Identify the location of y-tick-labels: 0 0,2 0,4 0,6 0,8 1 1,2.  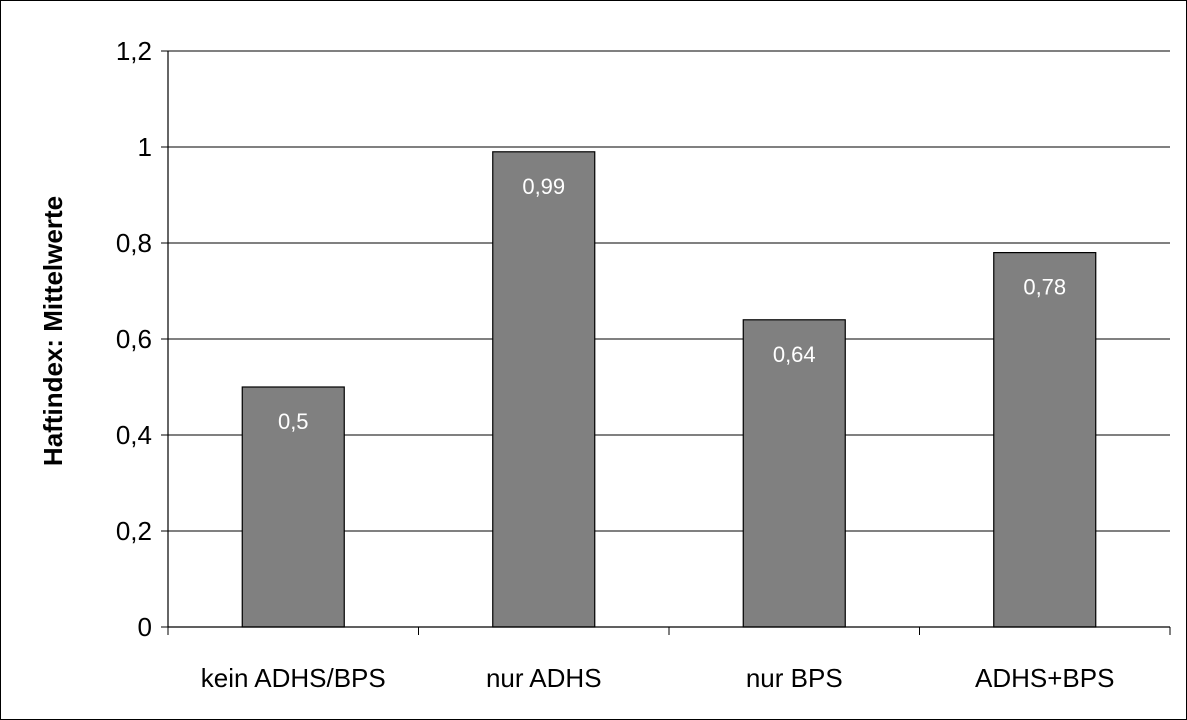
(134, 339).